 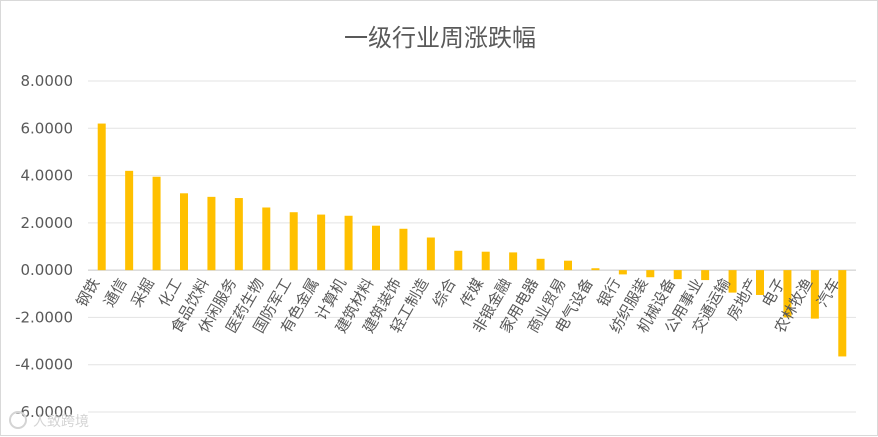 What do you see at coordinates (44, 365) in the screenshot?
I see `y-tick-label: -4.0000` at bounding box center [44, 365].